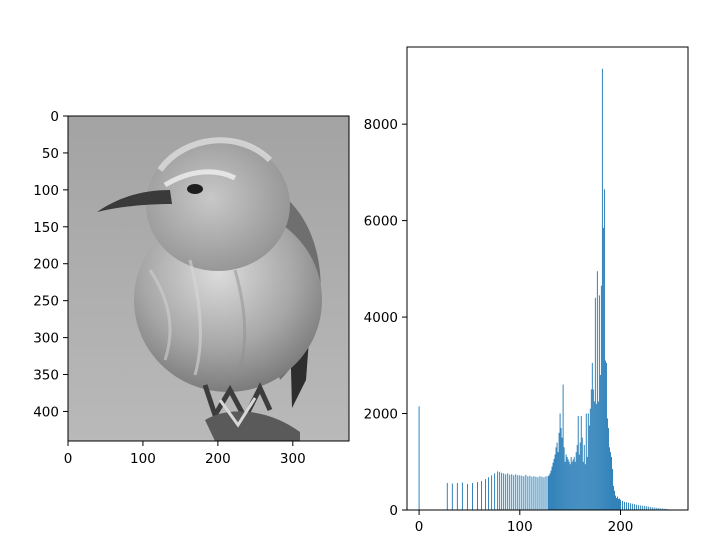 Image resolution: width=717 pixels, height=546 pixels. What do you see at coordinates (46, 228) in the screenshot?
I see `image-y-tick-label: 150` at bounding box center [46, 228].